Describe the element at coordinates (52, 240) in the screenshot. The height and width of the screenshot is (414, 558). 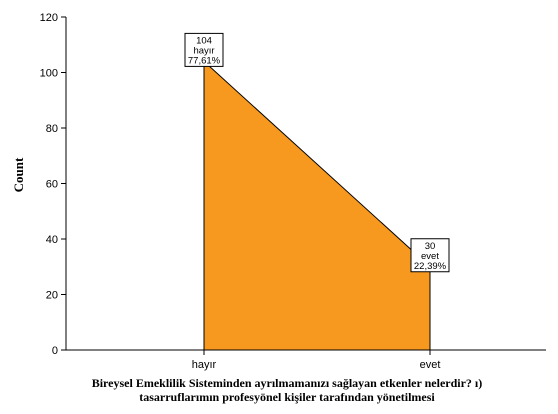
I see `y-tick-label: 40` at that location.